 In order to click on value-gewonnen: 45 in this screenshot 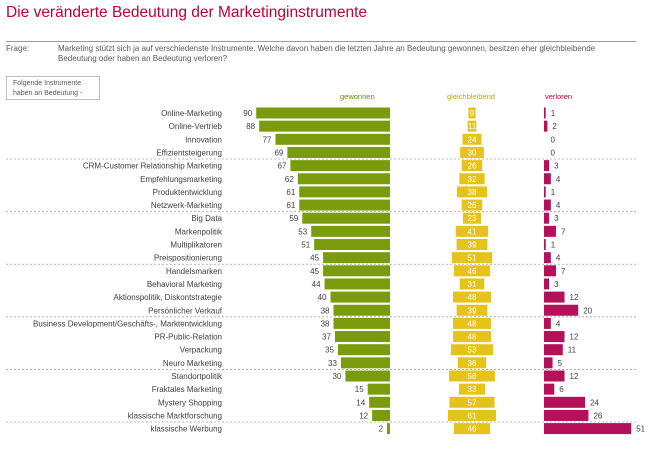, I will do `click(314, 271)`.